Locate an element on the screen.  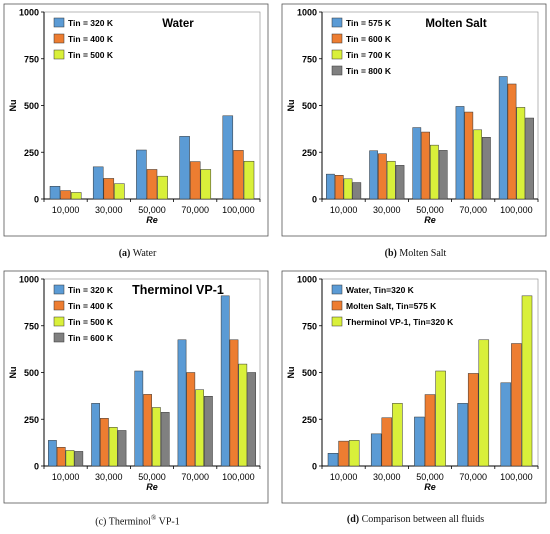
caption-c-label: (c) is located at coordinates (101, 522).